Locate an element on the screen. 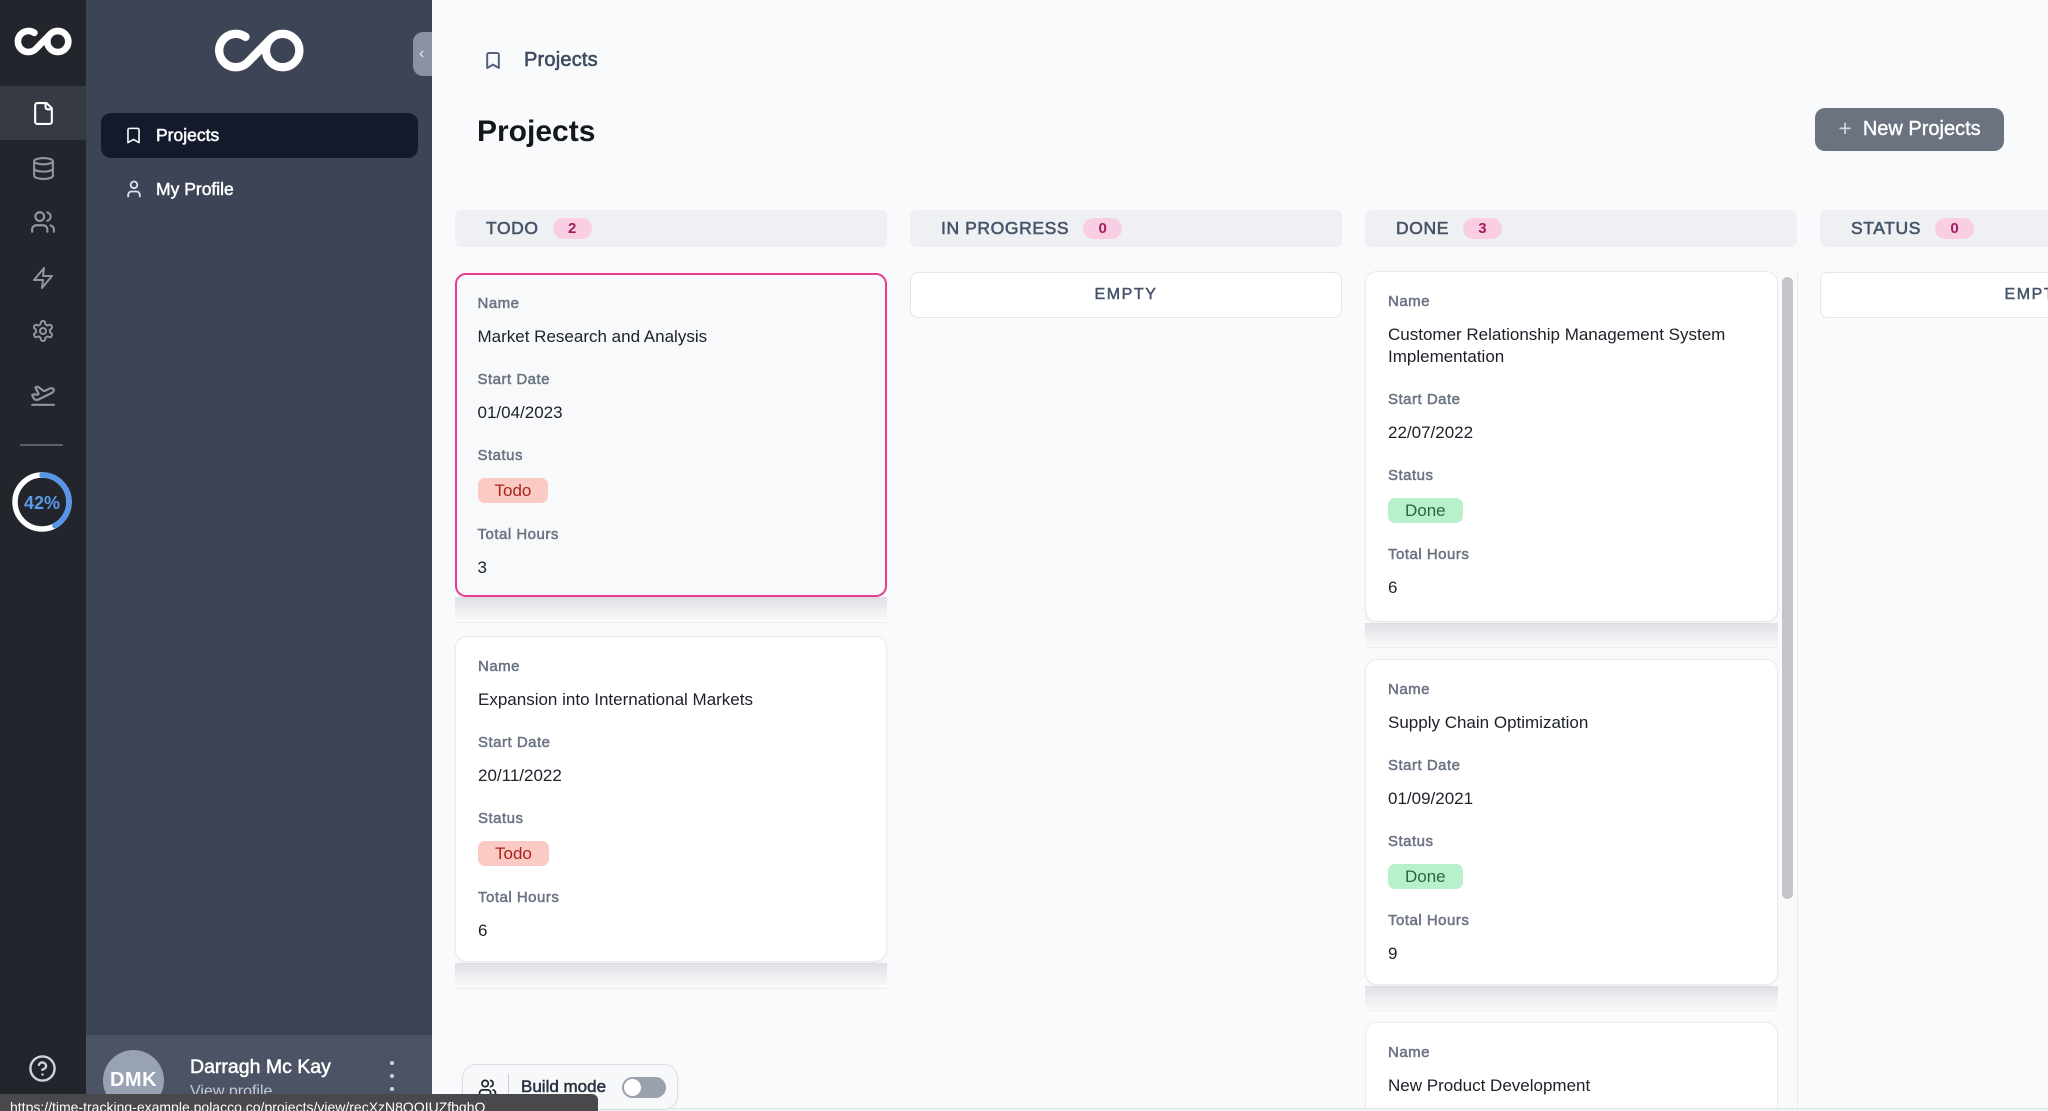 The image size is (2048, 1111). svg-text: 42% is located at coordinates (42, 503).